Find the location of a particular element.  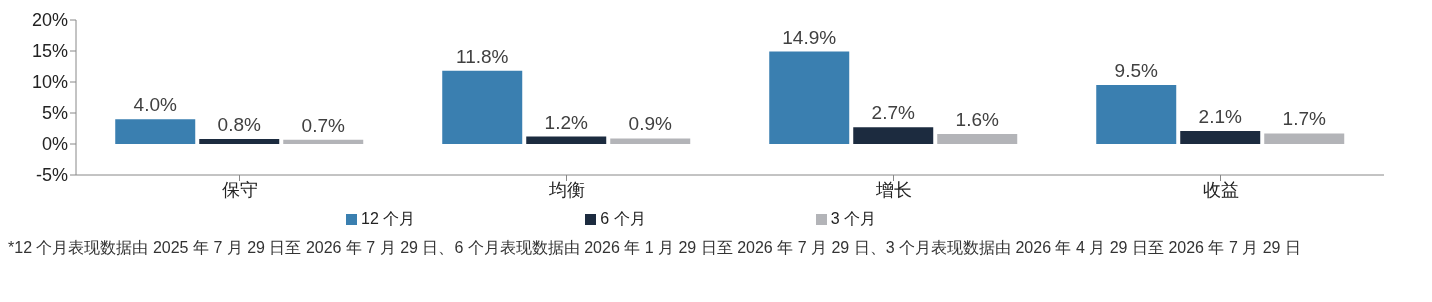

x-tick-label: 保守 is located at coordinates (239, 189).